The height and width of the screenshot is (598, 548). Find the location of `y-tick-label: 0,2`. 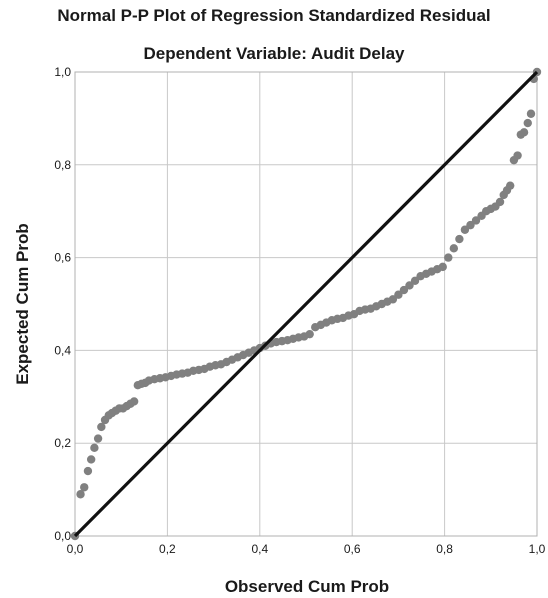

y-tick-label: 0,2 is located at coordinates (62, 443).